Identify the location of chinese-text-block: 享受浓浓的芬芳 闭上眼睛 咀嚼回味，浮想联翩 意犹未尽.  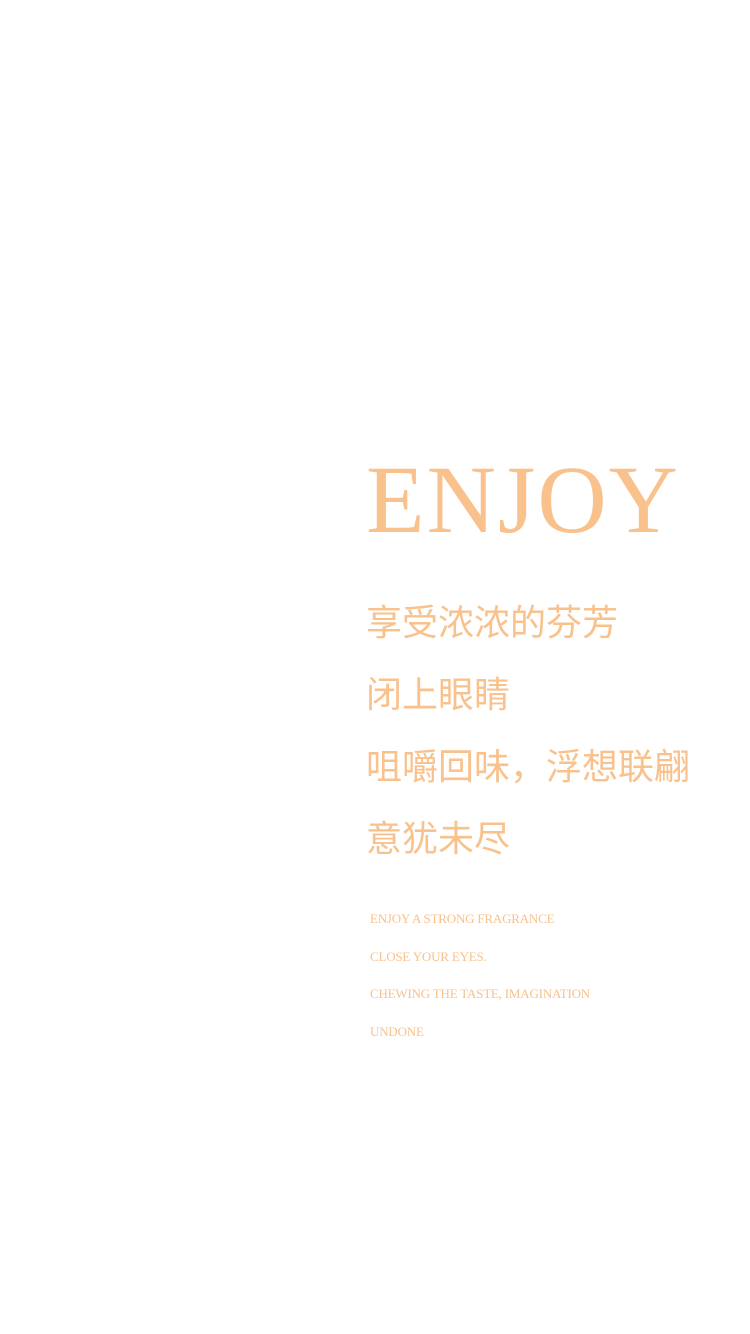
(551, 732).